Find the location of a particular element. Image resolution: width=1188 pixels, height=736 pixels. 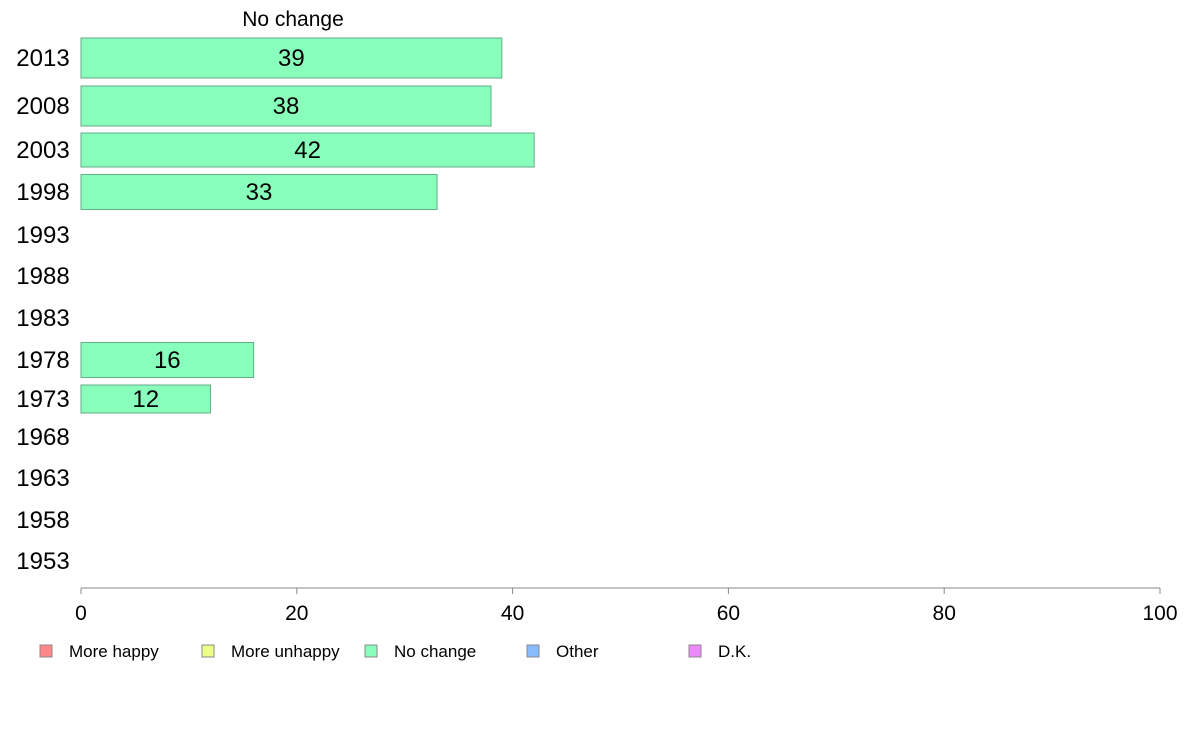

y-tick-label: 1993 is located at coordinates (42, 235).